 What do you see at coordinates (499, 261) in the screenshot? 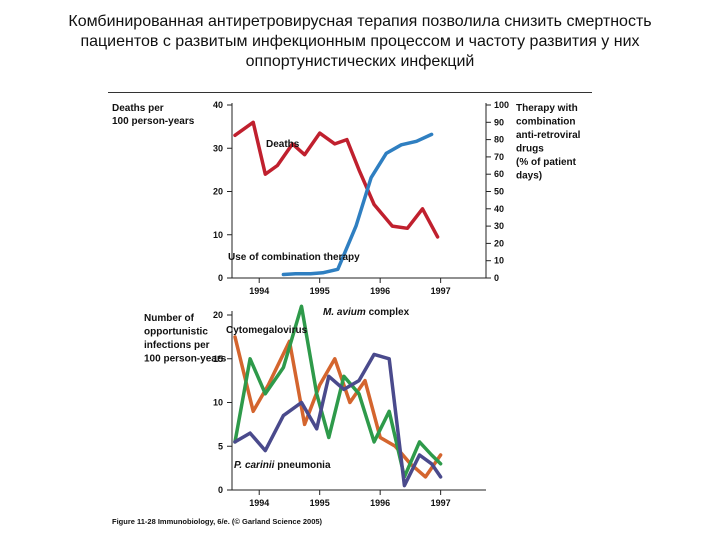
I see `right-y-tick-label: 10` at bounding box center [499, 261].